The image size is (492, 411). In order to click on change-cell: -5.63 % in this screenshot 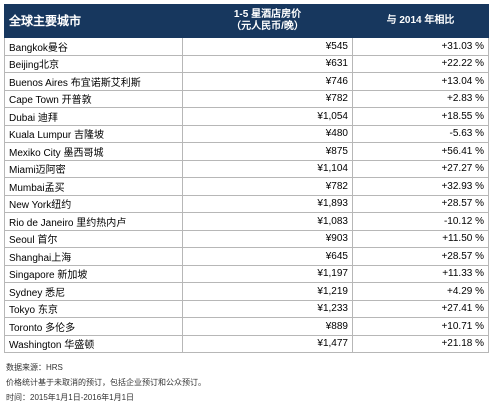, I will do `click(420, 133)`.